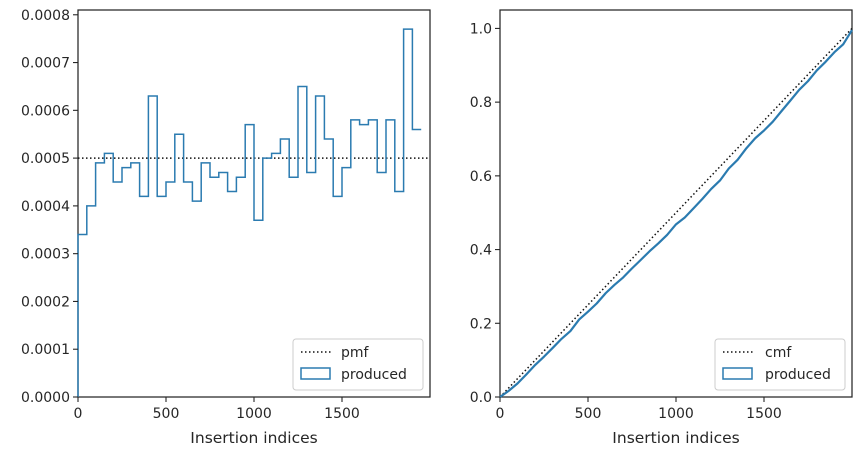  I want to click on pmf-x-tick-label: 500, so click(166, 414).